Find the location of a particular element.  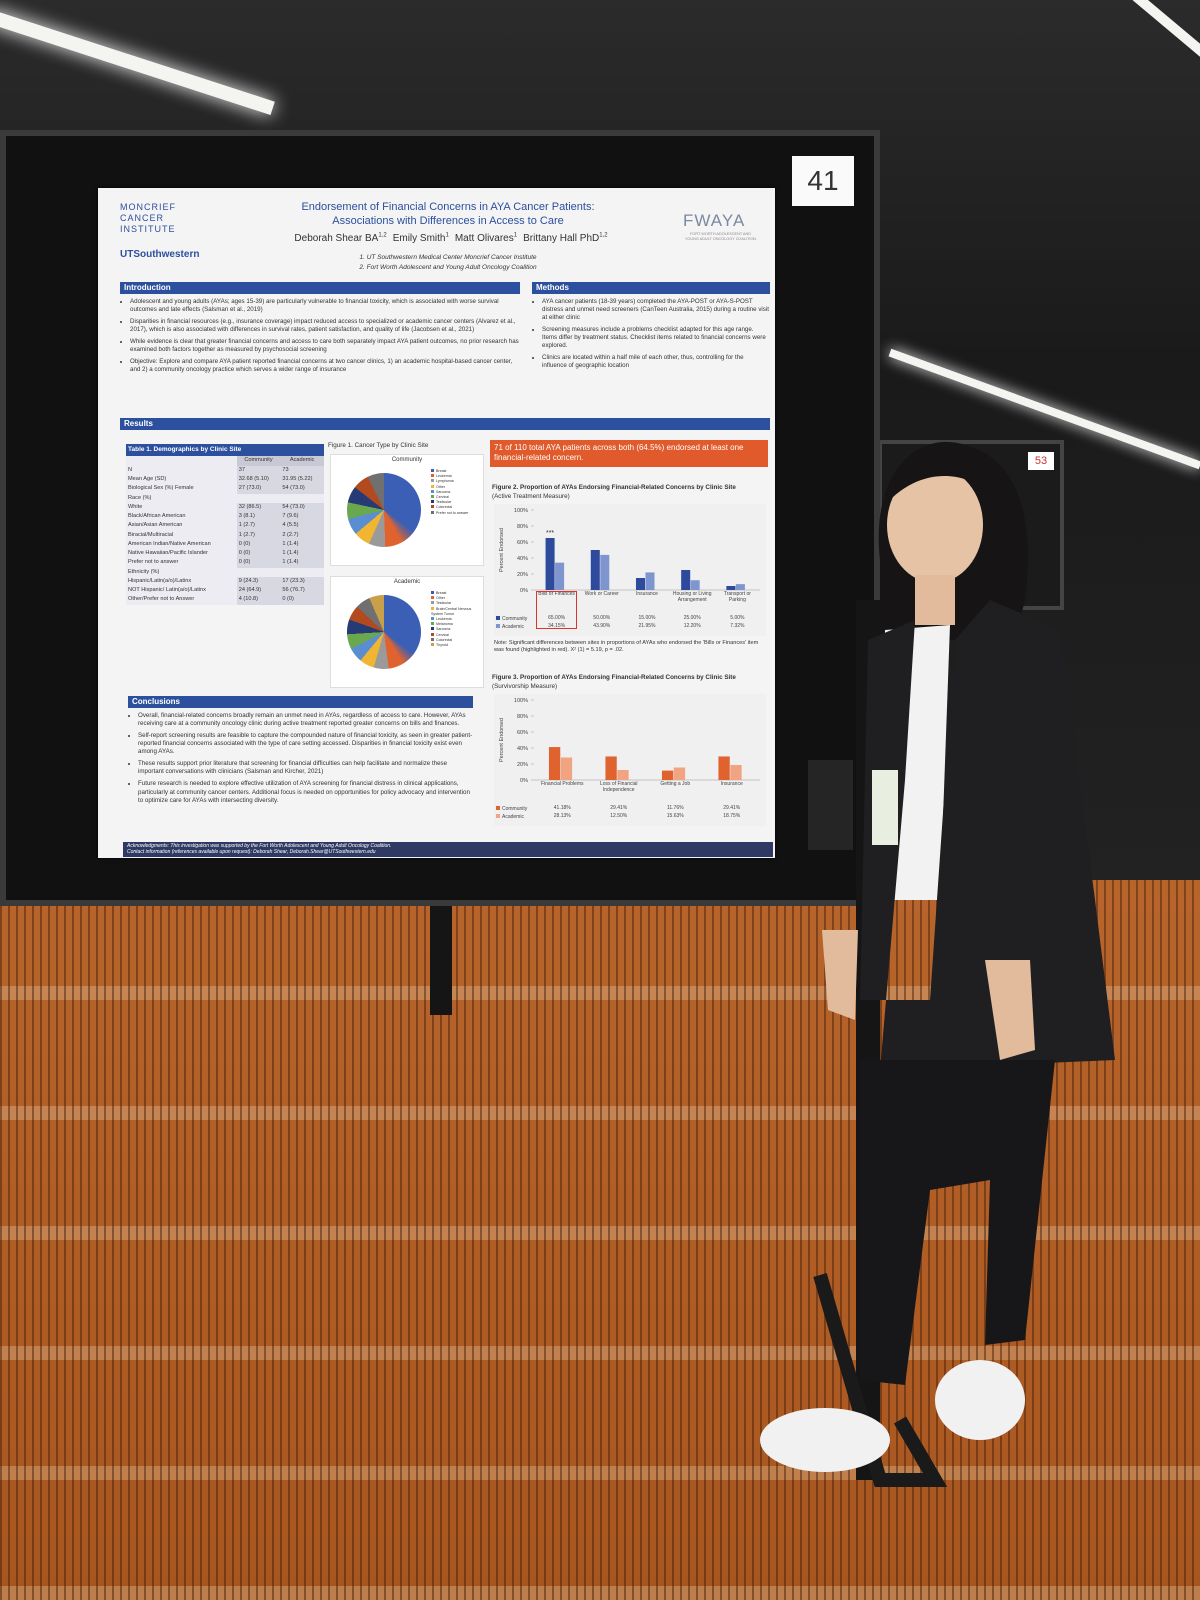

legend-label: Sarcoma is located at coordinates (443, 491).